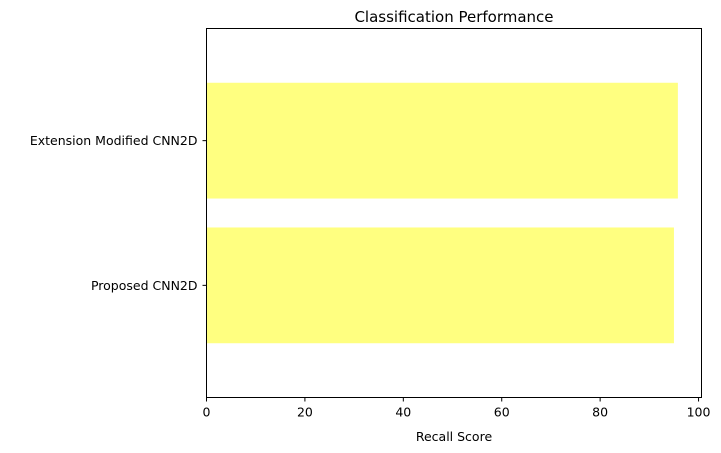  Describe the element at coordinates (457, 408) in the screenshot. I see `x-axis-ticks: 0 20 40 60 80 100` at that location.